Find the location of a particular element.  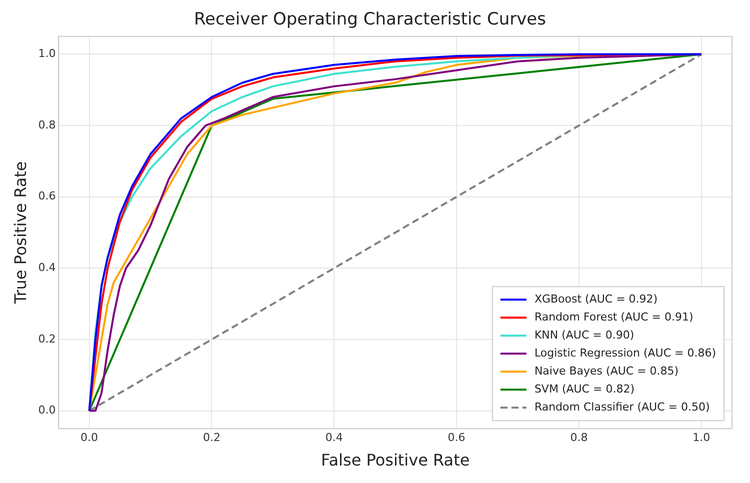

chart-title: Receiver Operating Characteristic Curves is located at coordinates (370, 20).